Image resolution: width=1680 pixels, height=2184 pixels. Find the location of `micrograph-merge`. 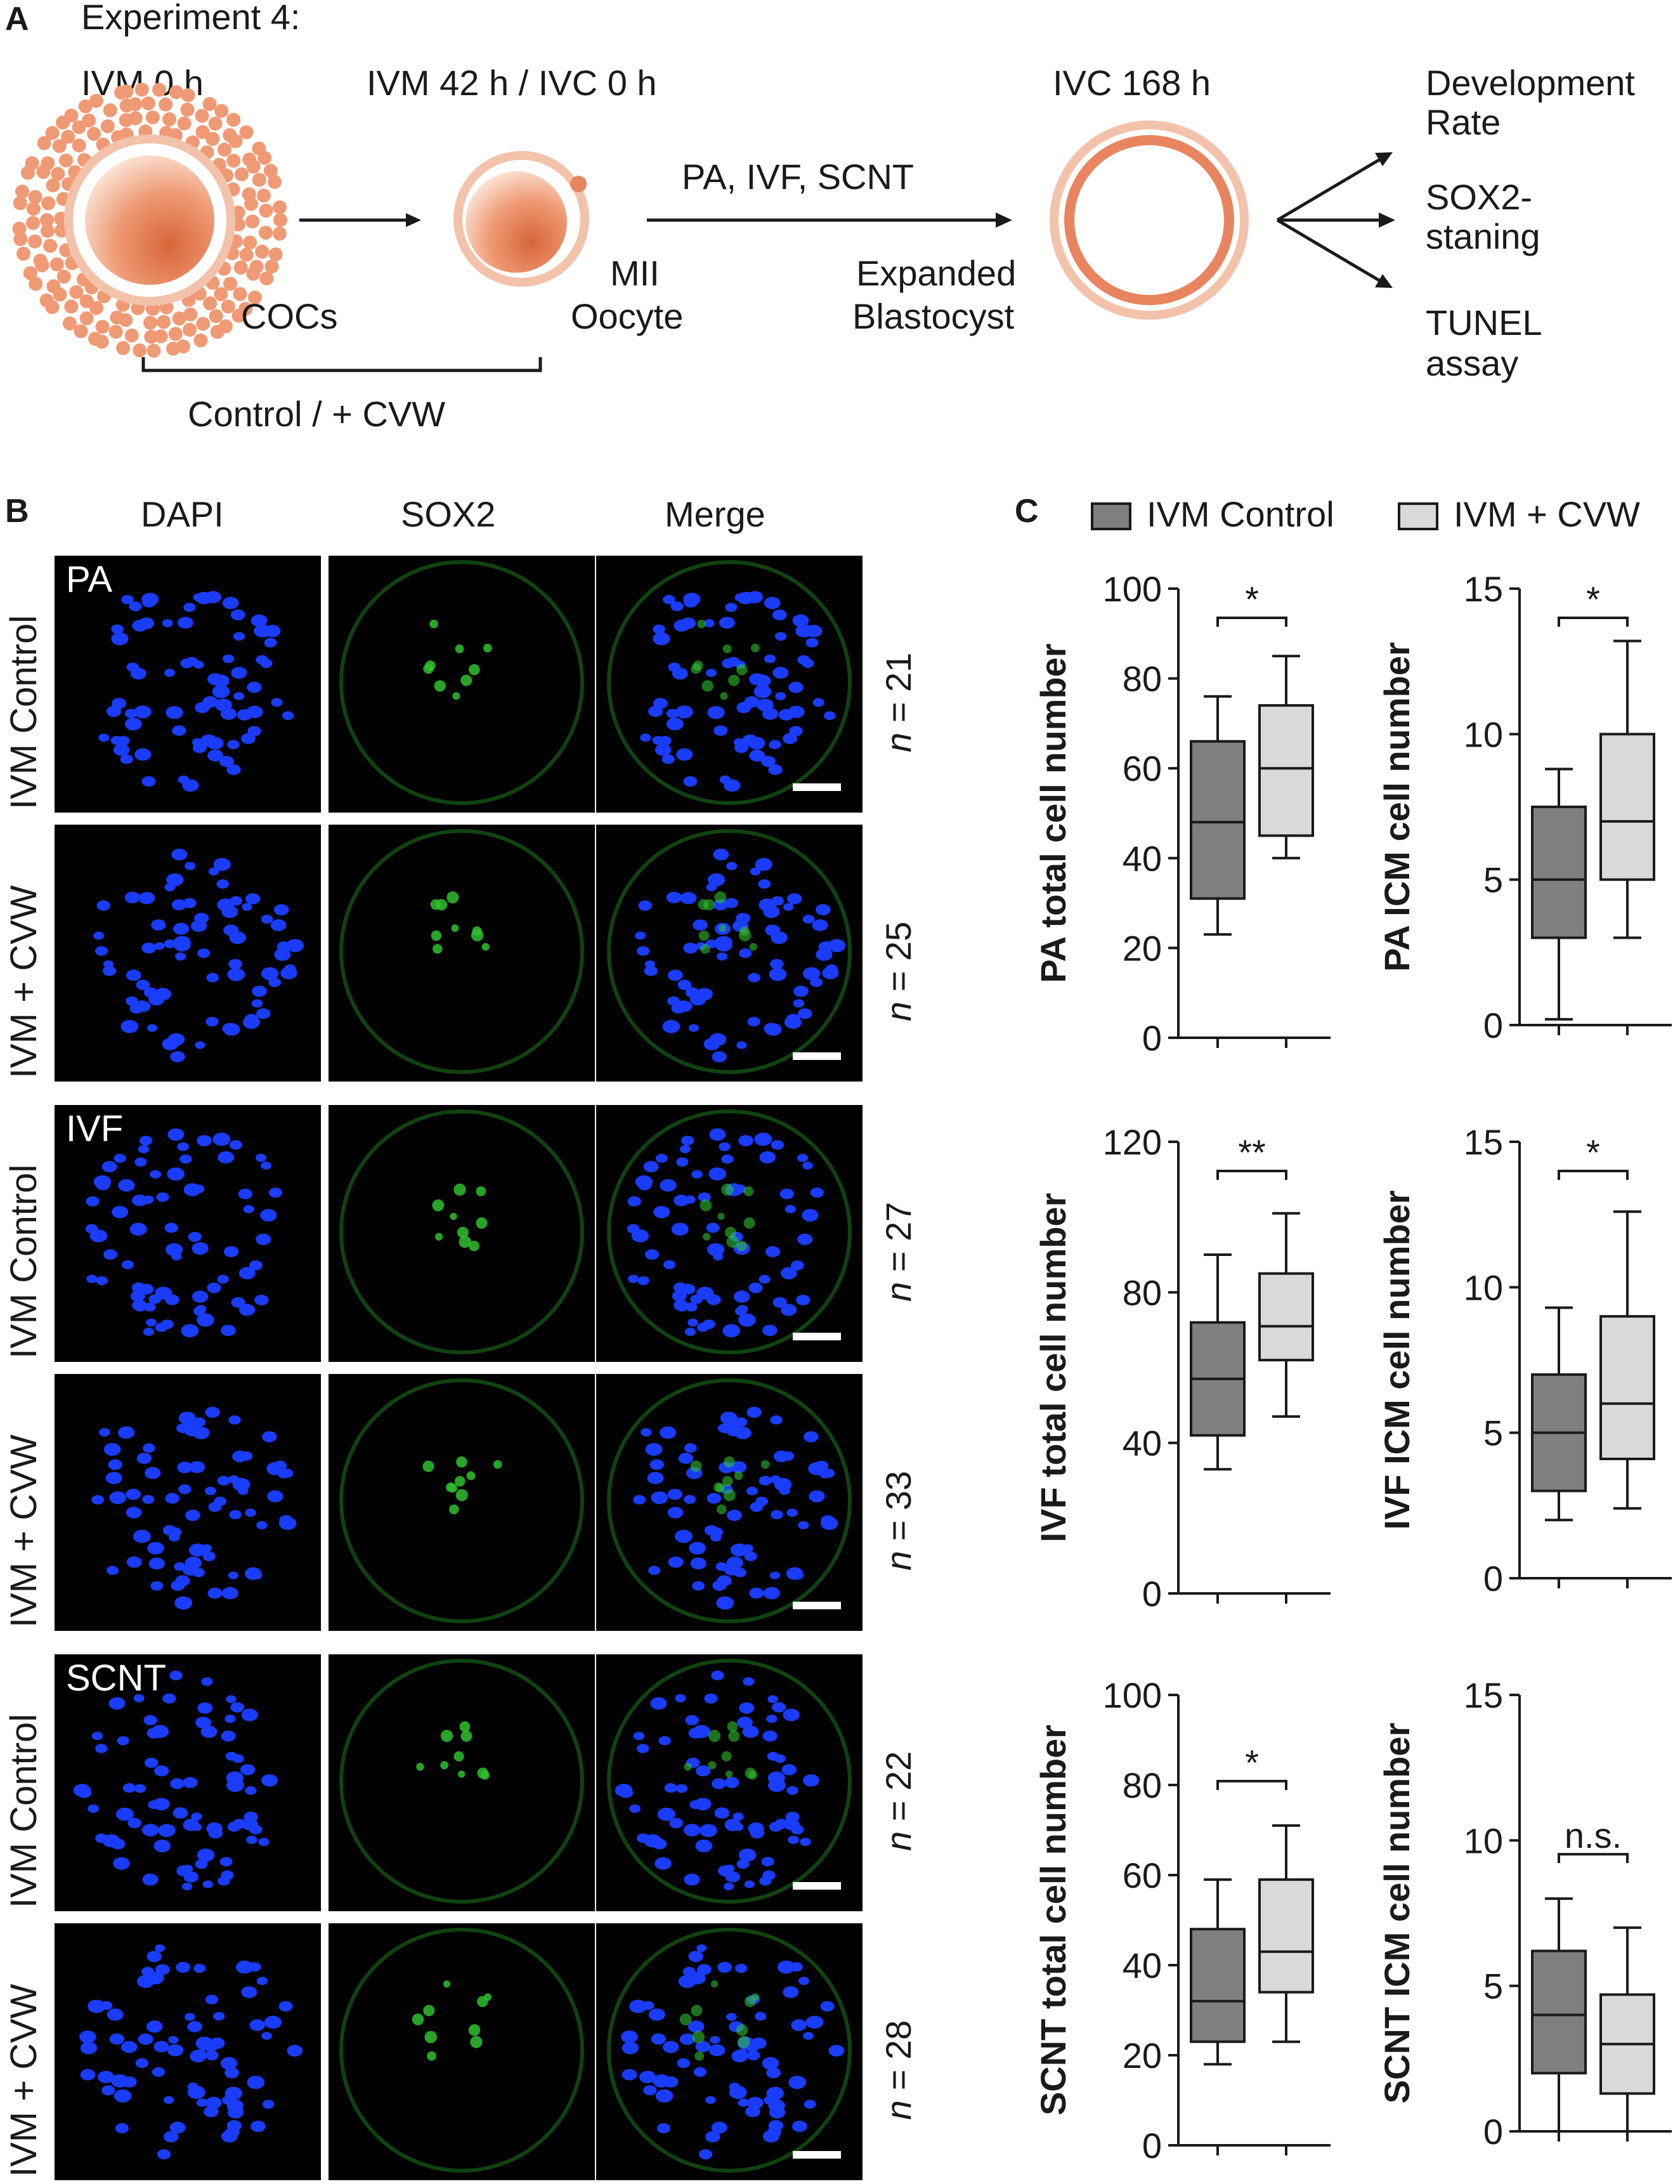

micrograph-merge is located at coordinates (729, 1502).